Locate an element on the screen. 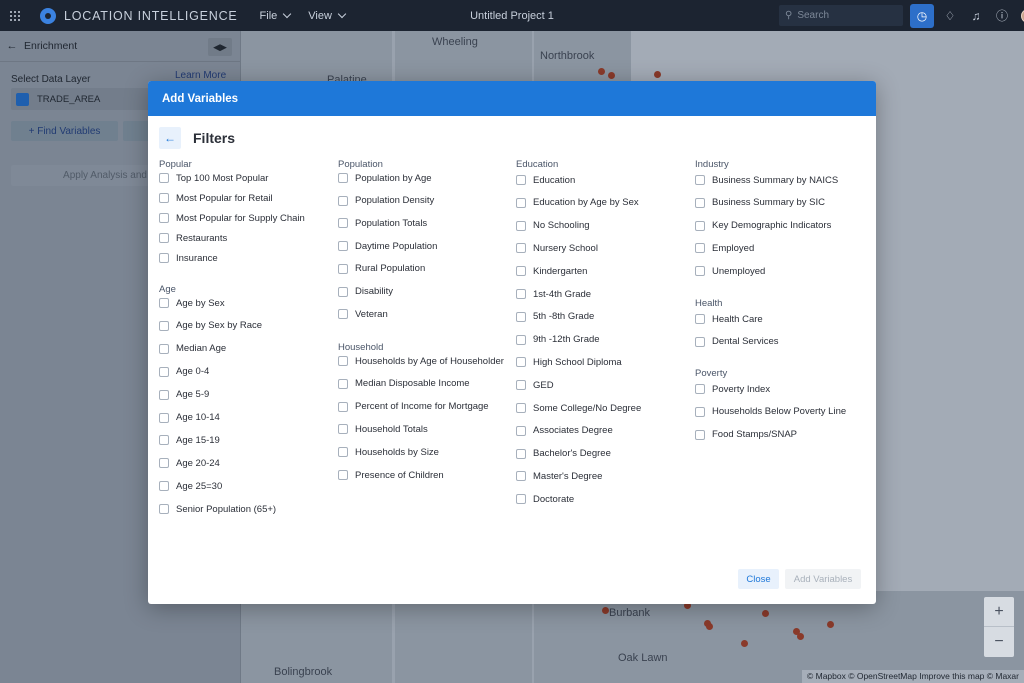  filter-checkbox: Business Summary by SIC is located at coordinates (760, 203).